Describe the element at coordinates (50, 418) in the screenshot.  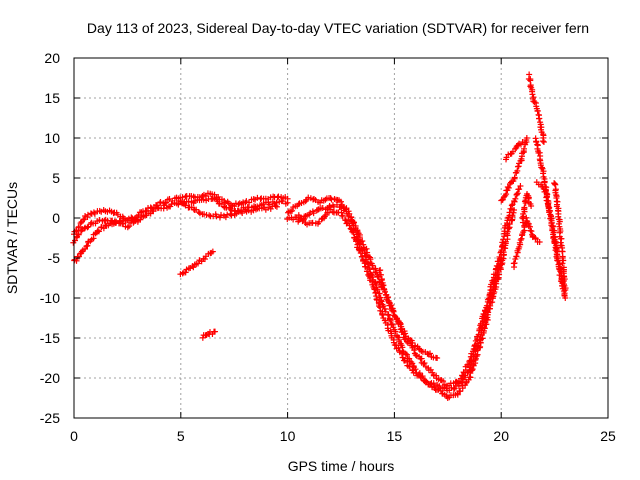
I see `y-tick-label: -25` at that location.